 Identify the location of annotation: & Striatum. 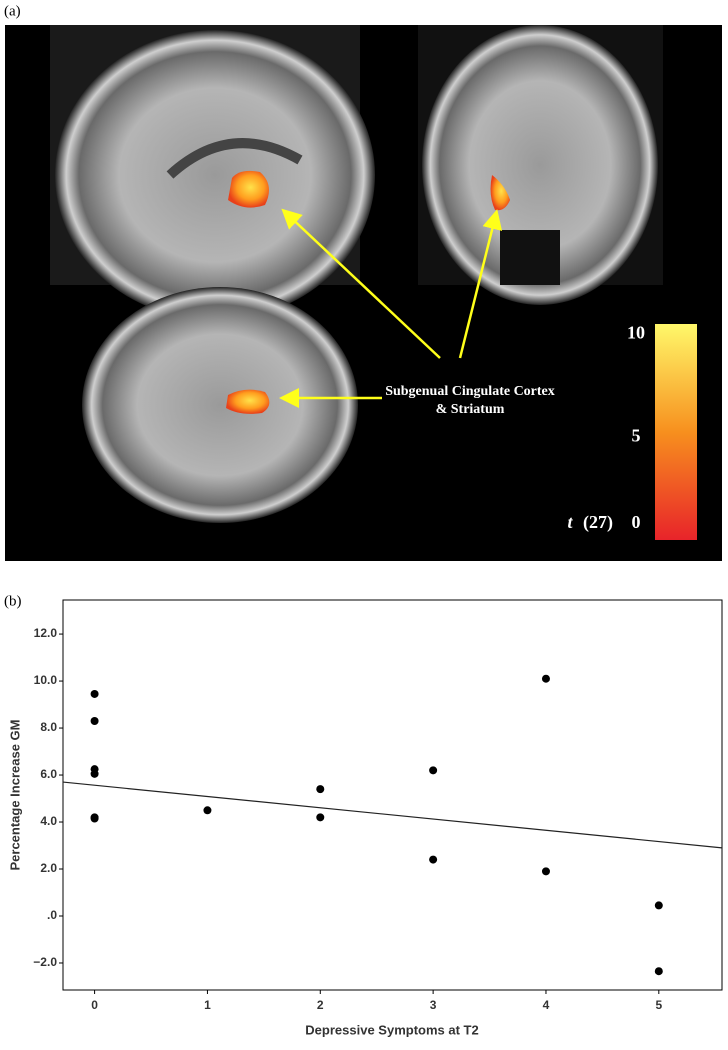
(470, 409).